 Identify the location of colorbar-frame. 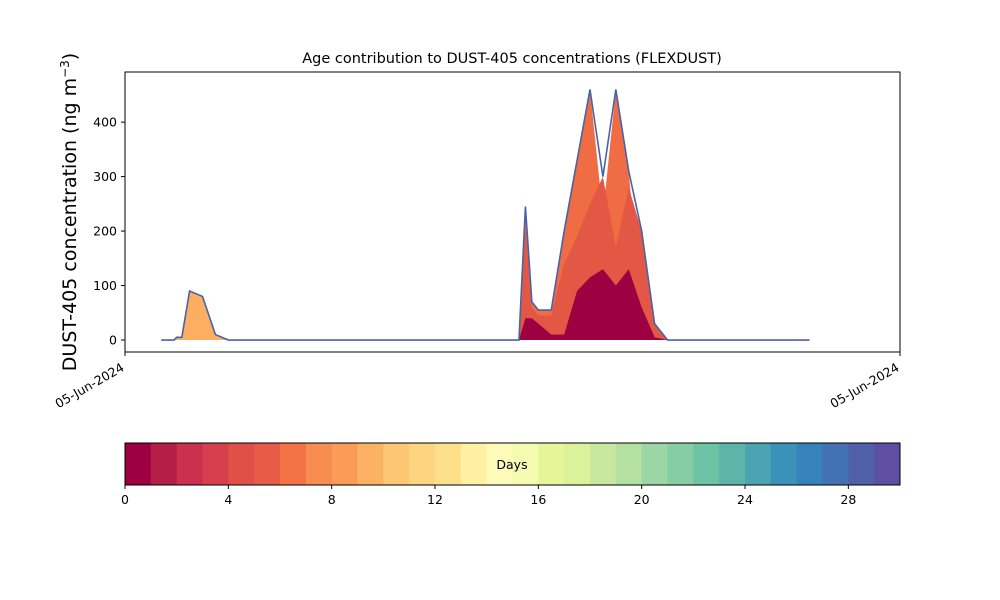
(512, 464).